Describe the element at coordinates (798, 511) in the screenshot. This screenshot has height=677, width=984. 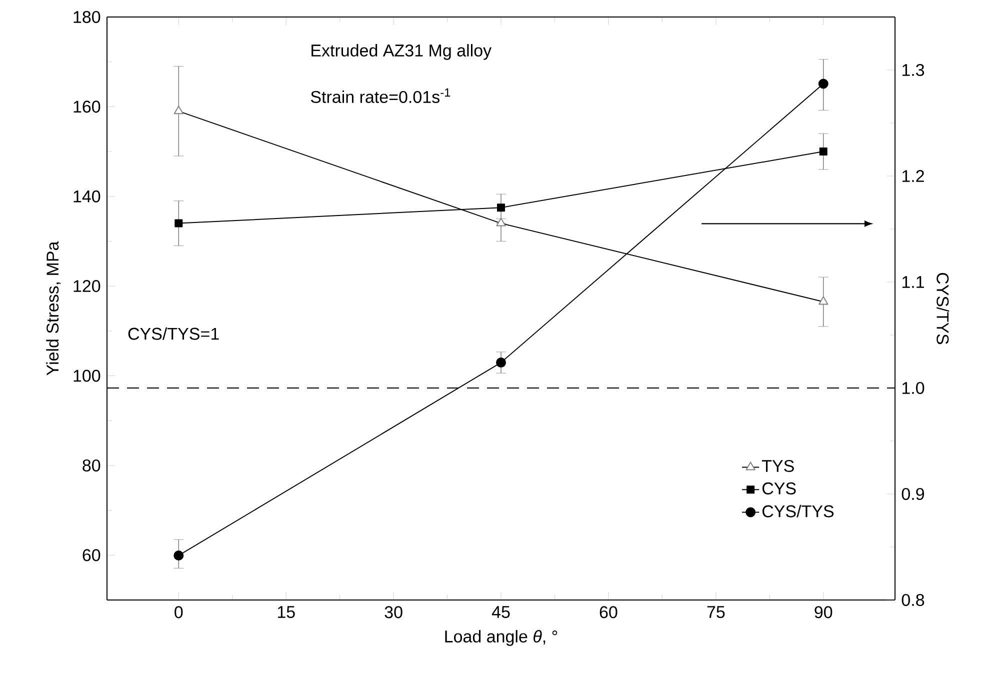
I see `legend-label: CYS/TYS` at that location.